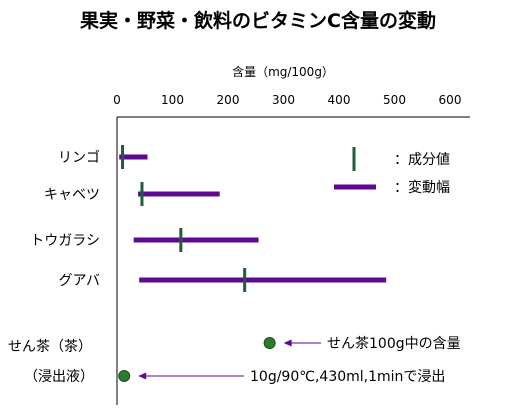  I want to click on x-axis-label: 含量（mg/100g）, so click(283, 71).